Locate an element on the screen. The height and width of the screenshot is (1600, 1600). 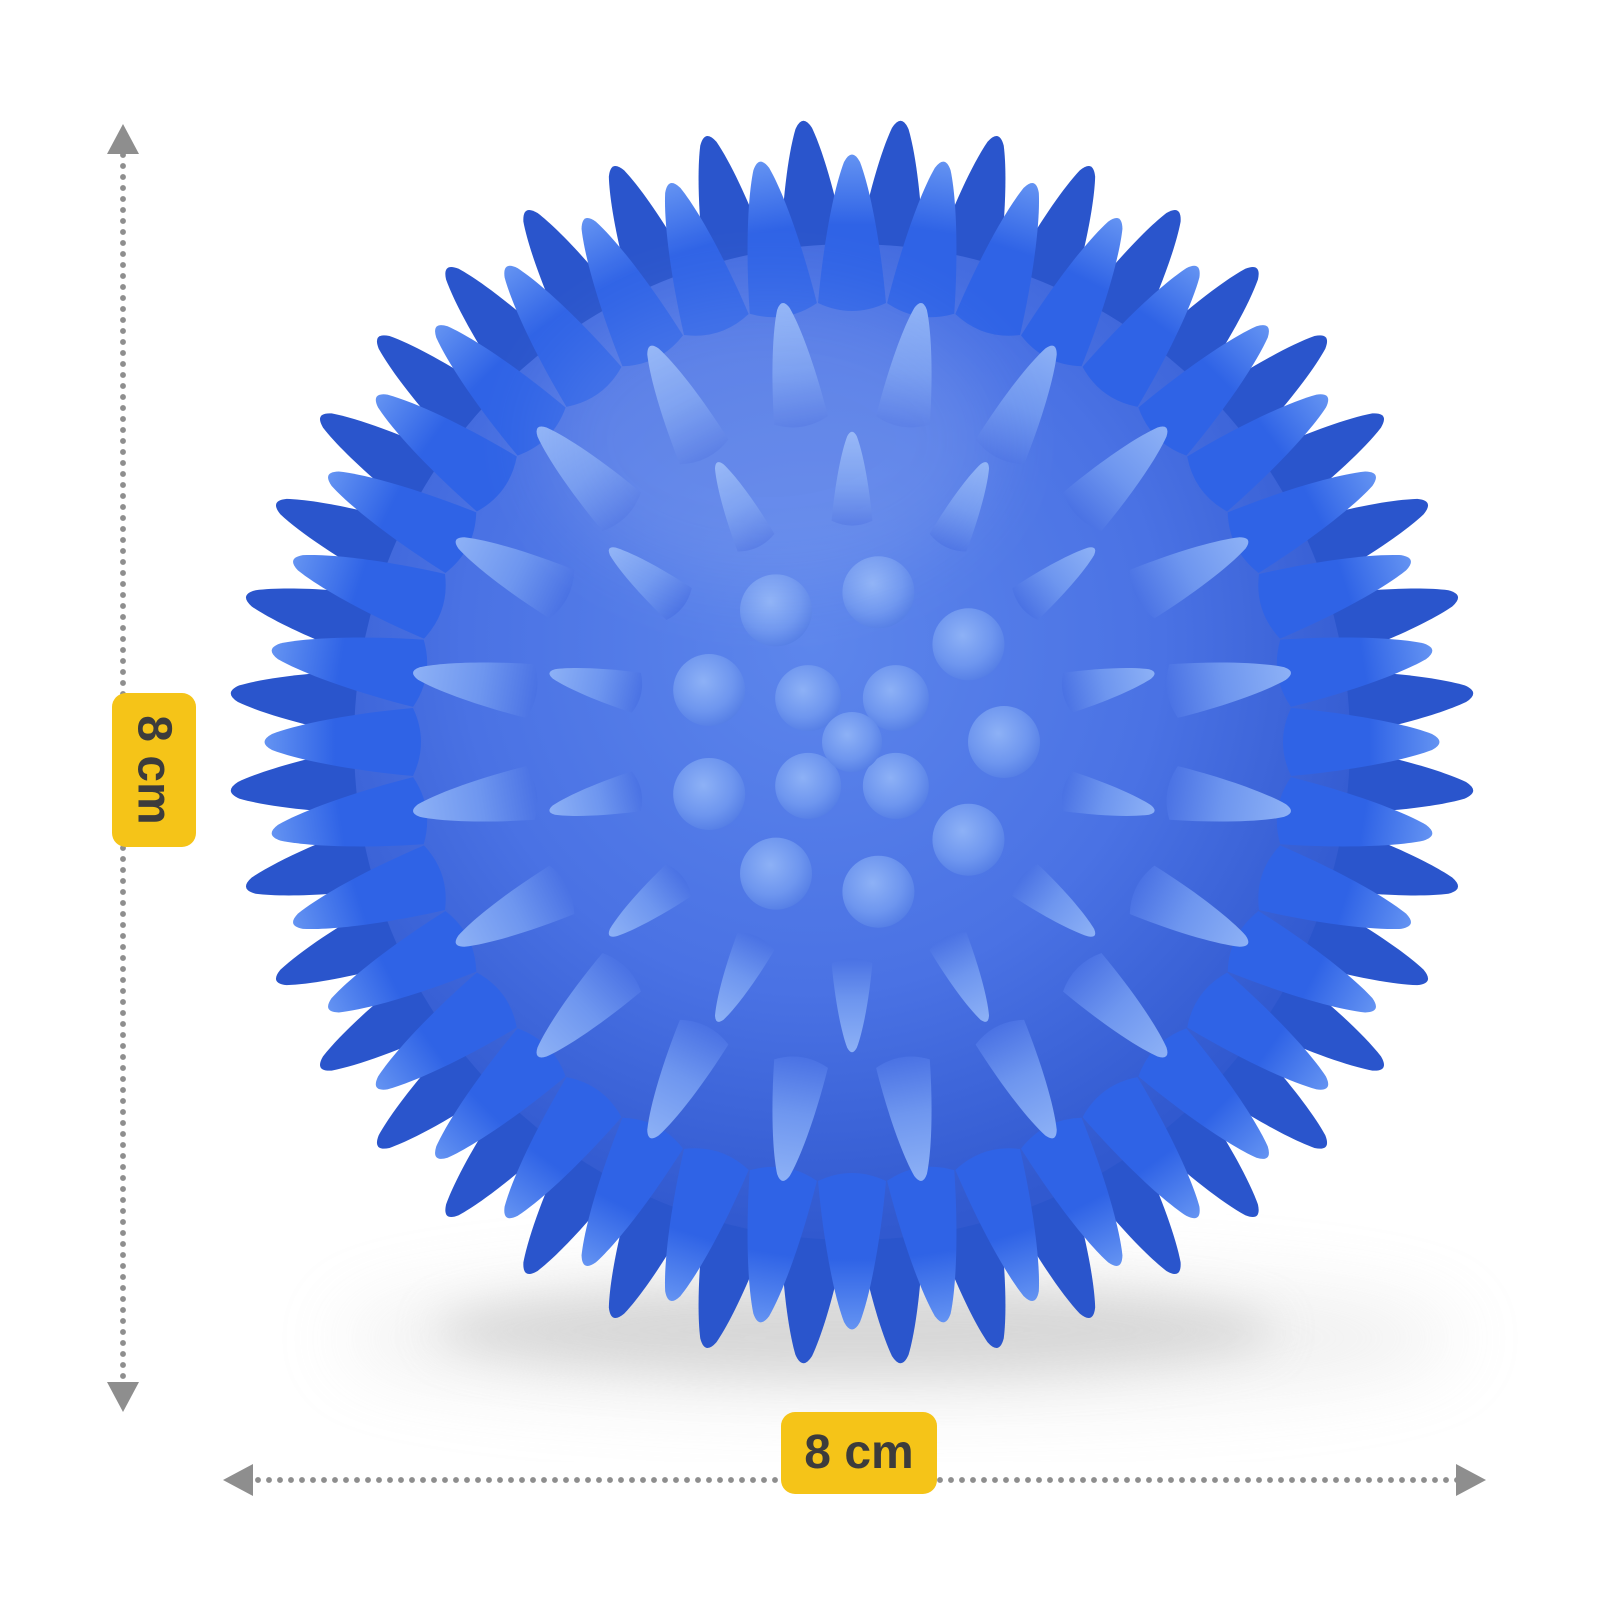
height-dimension-badge: 8 cm is located at coordinates (154, 770).